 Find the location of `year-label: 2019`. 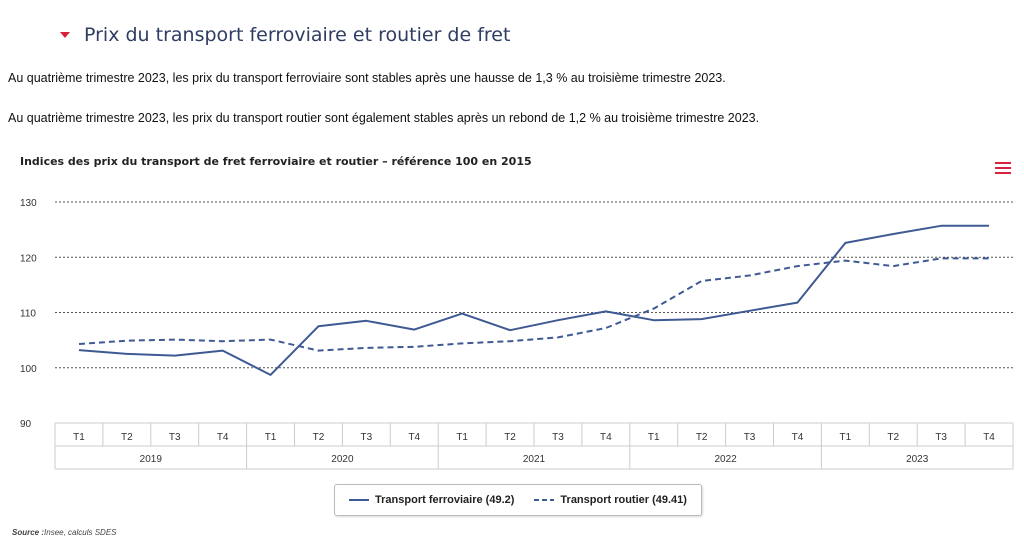

year-label: 2019 is located at coordinates (151, 459).